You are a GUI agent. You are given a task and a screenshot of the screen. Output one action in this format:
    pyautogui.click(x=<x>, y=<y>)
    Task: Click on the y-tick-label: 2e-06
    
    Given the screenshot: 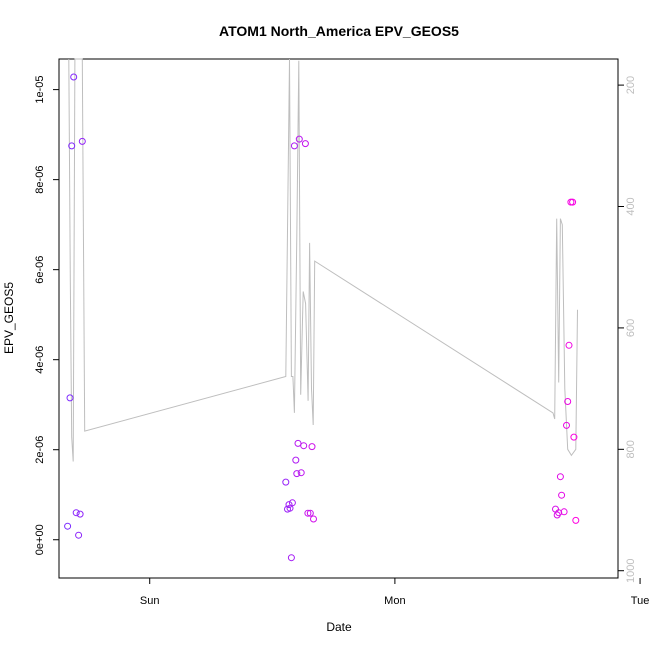 What is the action you would take?
    pyautogui.click(x=40, y=450)
    